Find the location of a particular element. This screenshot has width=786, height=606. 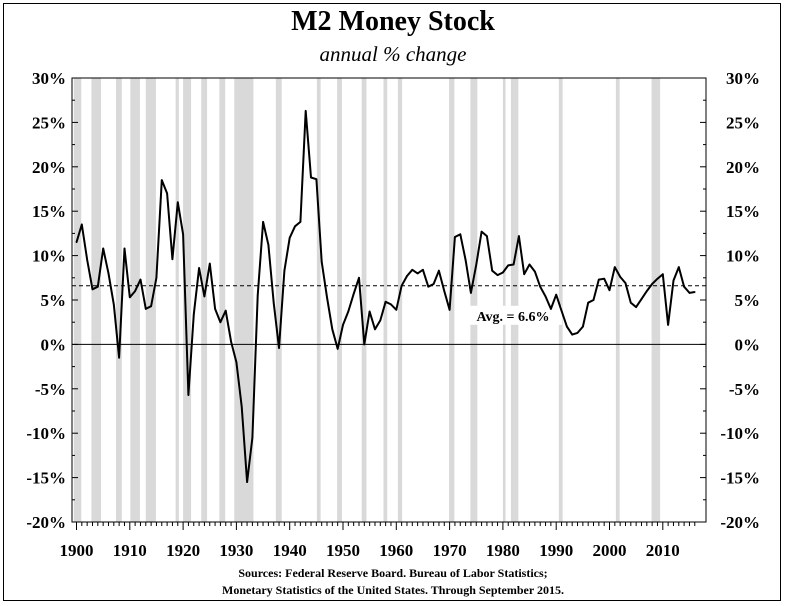

x-tick-label: 1980 is located at coordinates (503, 550).